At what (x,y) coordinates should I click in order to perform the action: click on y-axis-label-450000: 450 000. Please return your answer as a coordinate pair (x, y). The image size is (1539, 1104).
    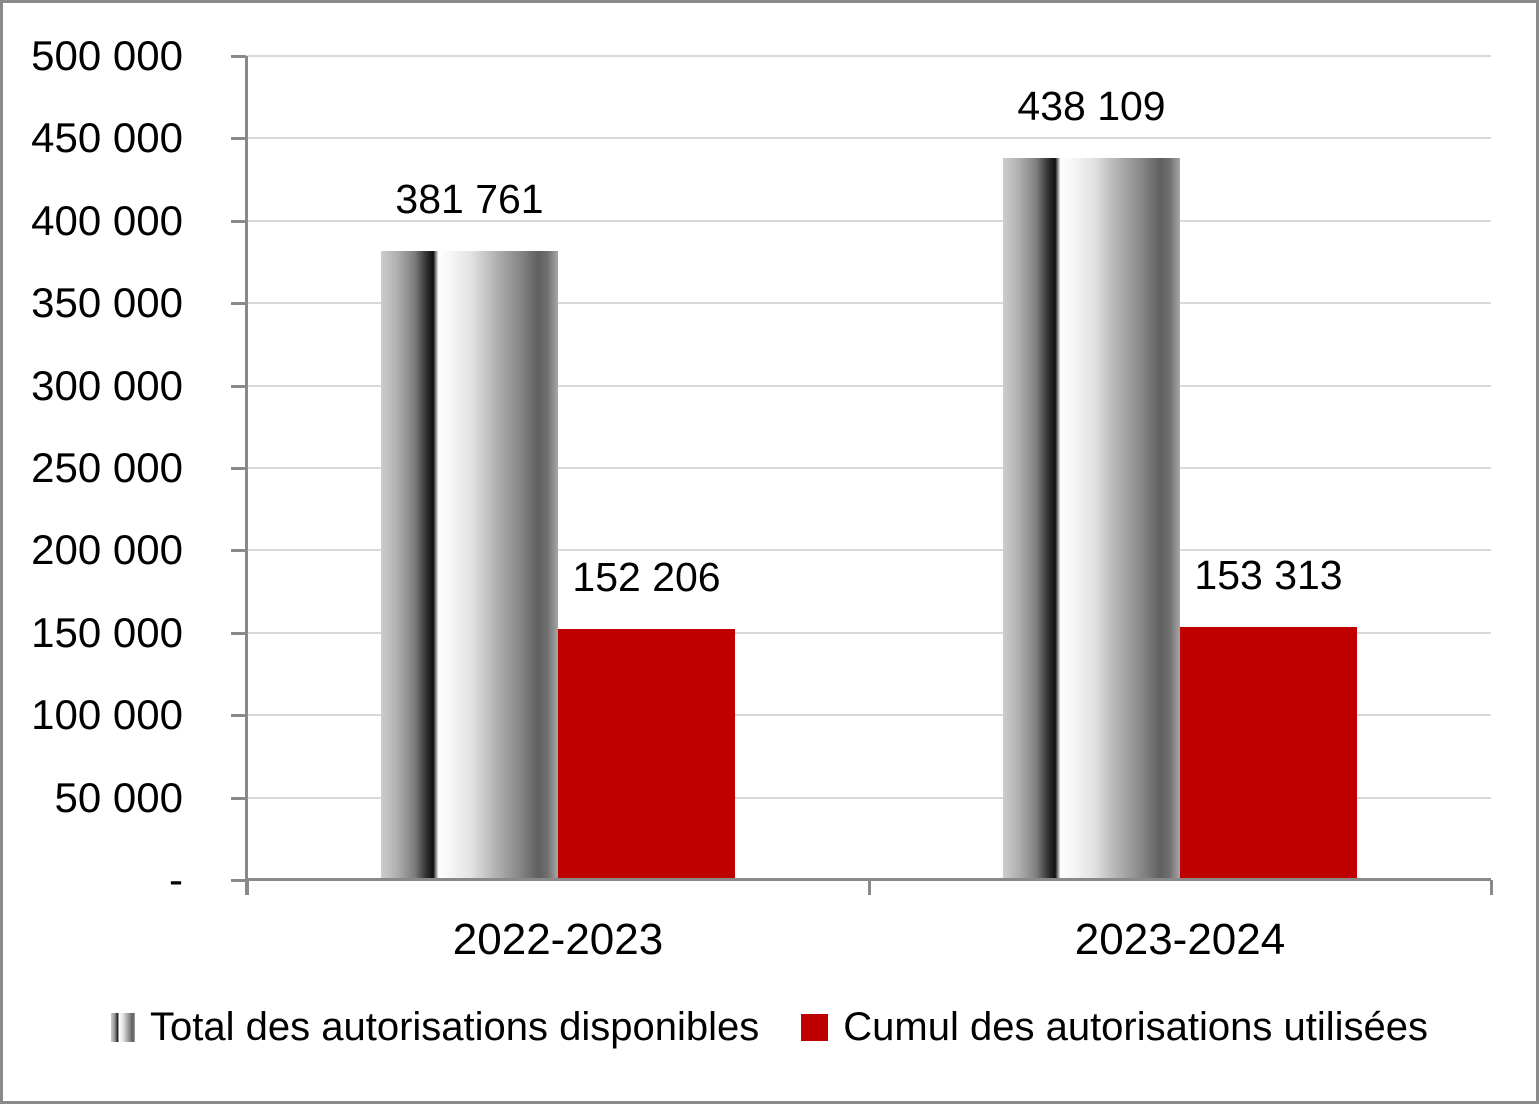
    Looking at the image, I should click on (107, 138).